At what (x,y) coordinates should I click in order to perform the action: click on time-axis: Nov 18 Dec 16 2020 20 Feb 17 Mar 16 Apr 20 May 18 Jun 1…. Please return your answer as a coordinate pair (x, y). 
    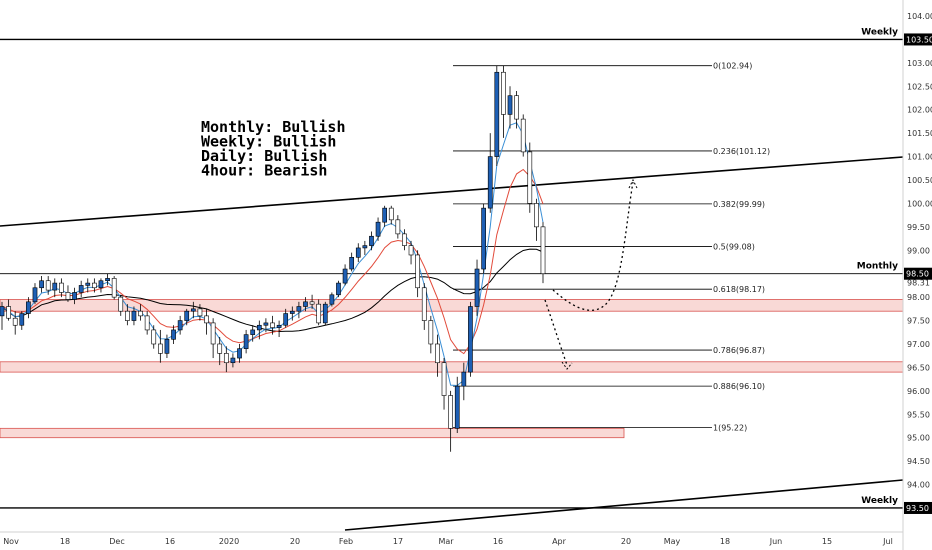
    Looking at the image, I should click on (451, 538).